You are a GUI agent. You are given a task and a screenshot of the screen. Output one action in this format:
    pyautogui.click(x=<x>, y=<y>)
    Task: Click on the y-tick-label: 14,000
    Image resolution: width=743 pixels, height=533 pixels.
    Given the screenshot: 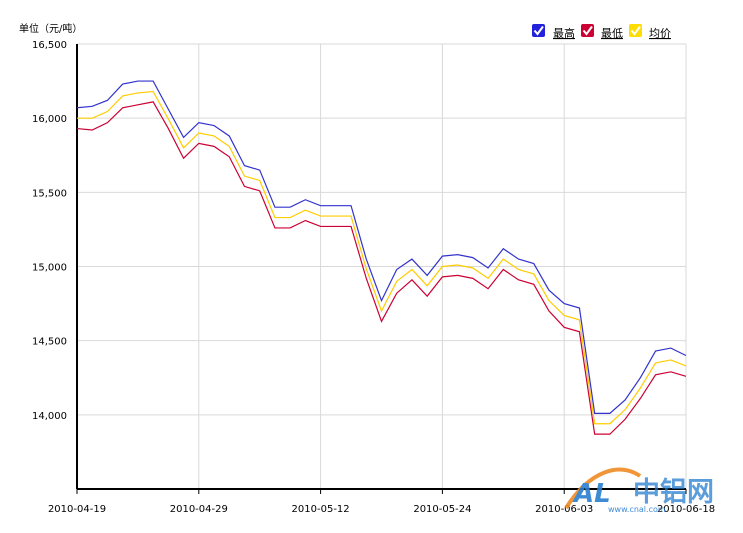 What is the action you would take?
    pyautogui.click(x=49, y=416)
    